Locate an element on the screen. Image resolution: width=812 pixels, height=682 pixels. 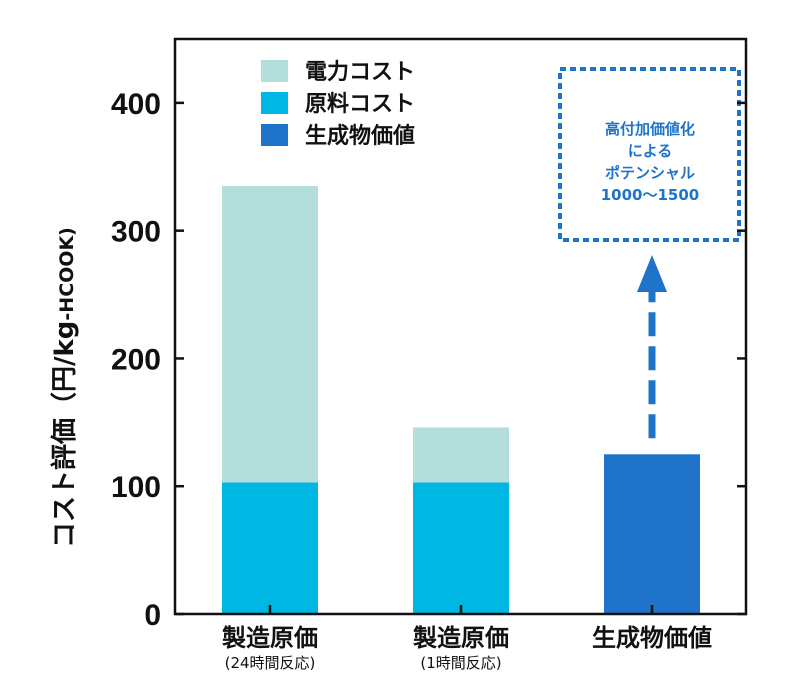
annotation-text-line: 1000〜1500 is located at coordinates (650, 195).